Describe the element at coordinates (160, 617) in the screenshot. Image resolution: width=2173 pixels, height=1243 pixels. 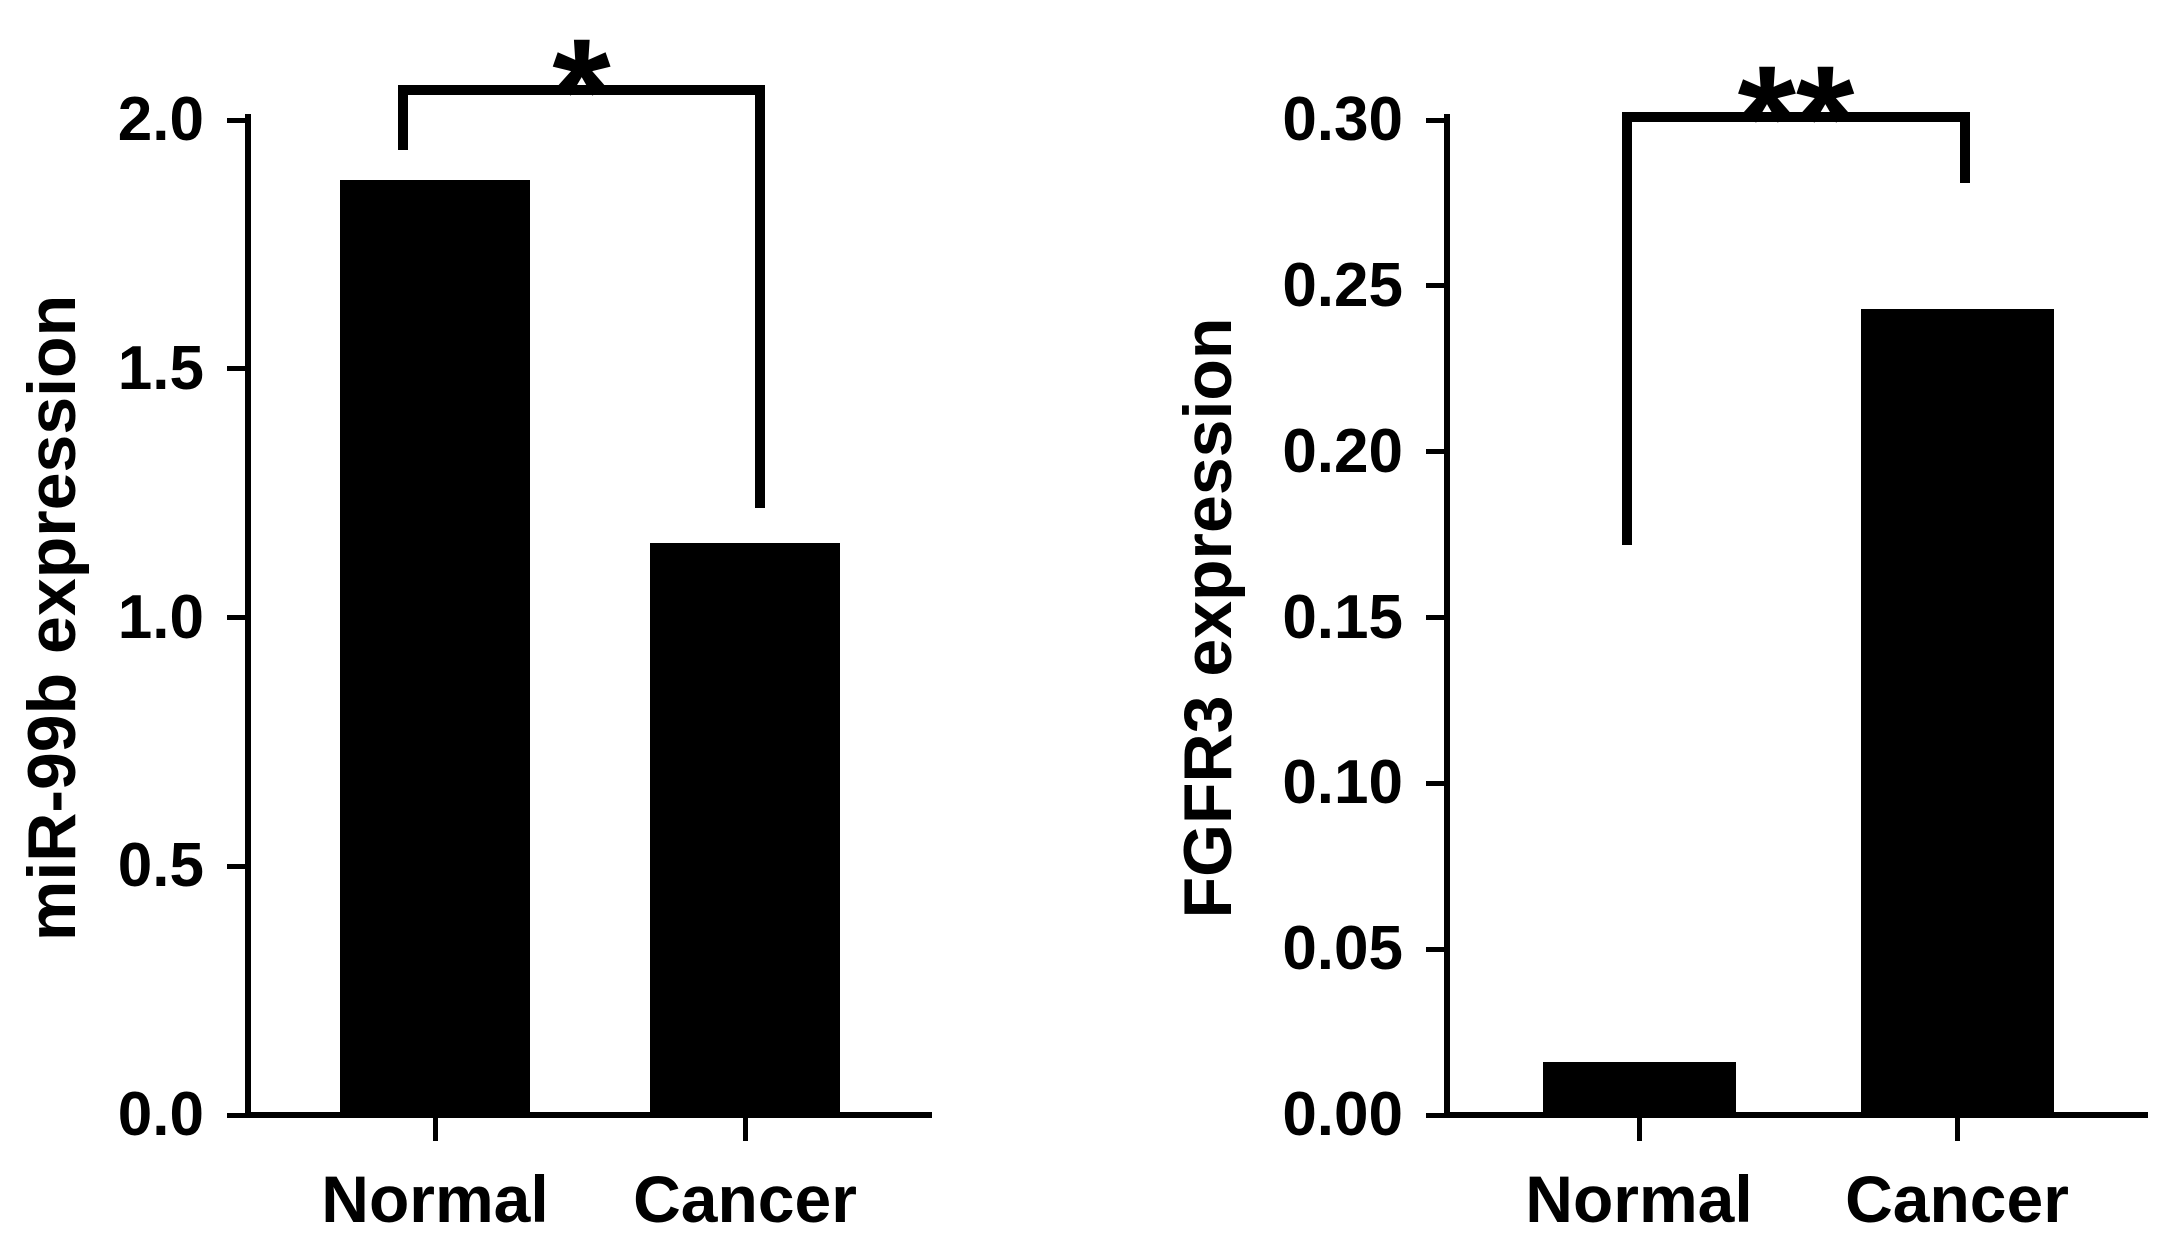
I see `y-tick-label: 1.0` at that location.